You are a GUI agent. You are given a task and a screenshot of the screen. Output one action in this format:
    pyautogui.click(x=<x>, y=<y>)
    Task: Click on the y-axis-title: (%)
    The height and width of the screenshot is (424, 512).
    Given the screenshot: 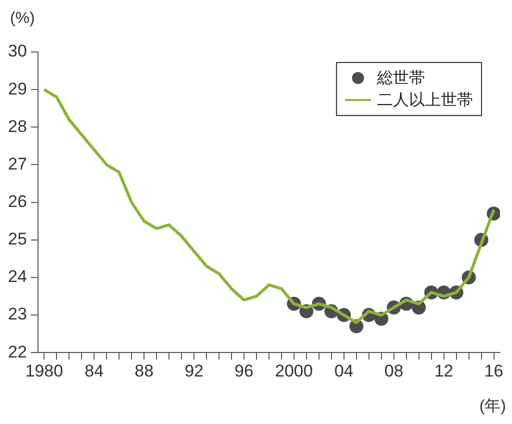 What is the action you would take?
    pyautogui.click(x=22, y=19)
    